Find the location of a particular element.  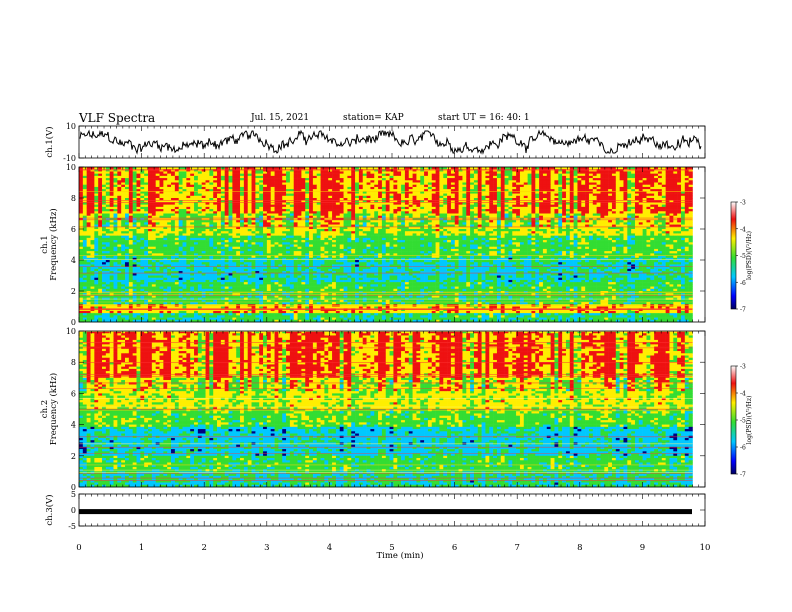

x-tick-label: 0 is located at coordinates (78, 548).